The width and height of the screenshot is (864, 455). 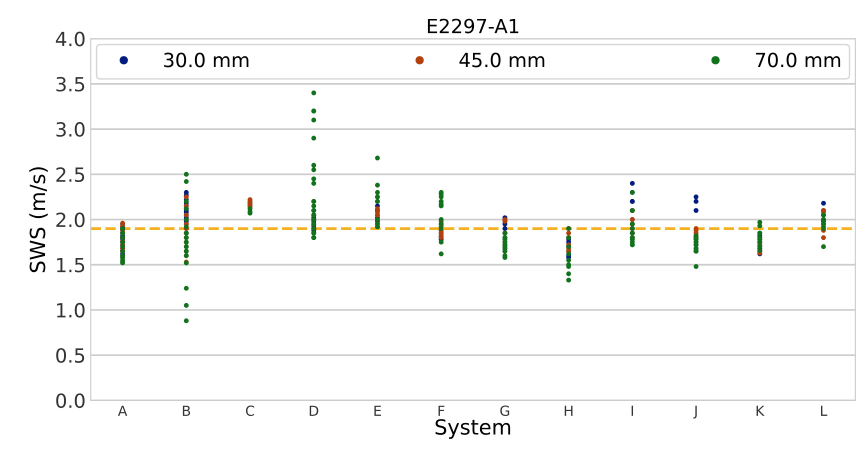 What do you see at coordinates (695, 412) in the screenshot?
I see `x-tick-label: J` at bounding box center [695, 412].